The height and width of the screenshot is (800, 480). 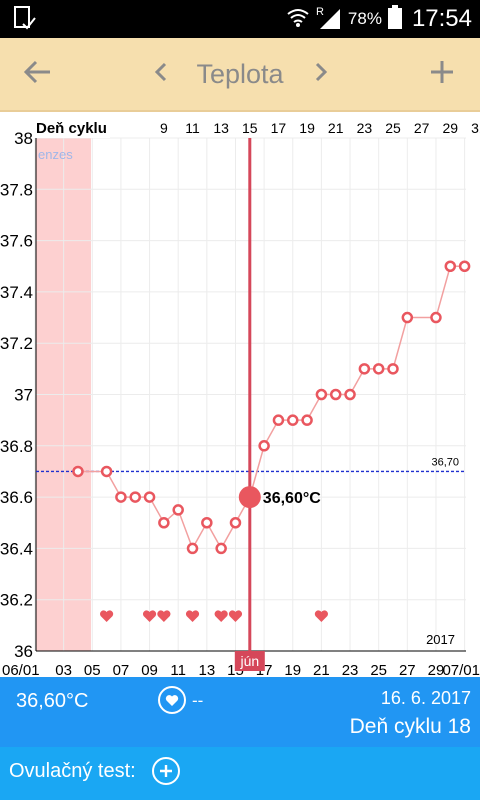 I want to click on y-tick-label: 37.4, so click(x=16, y=292).